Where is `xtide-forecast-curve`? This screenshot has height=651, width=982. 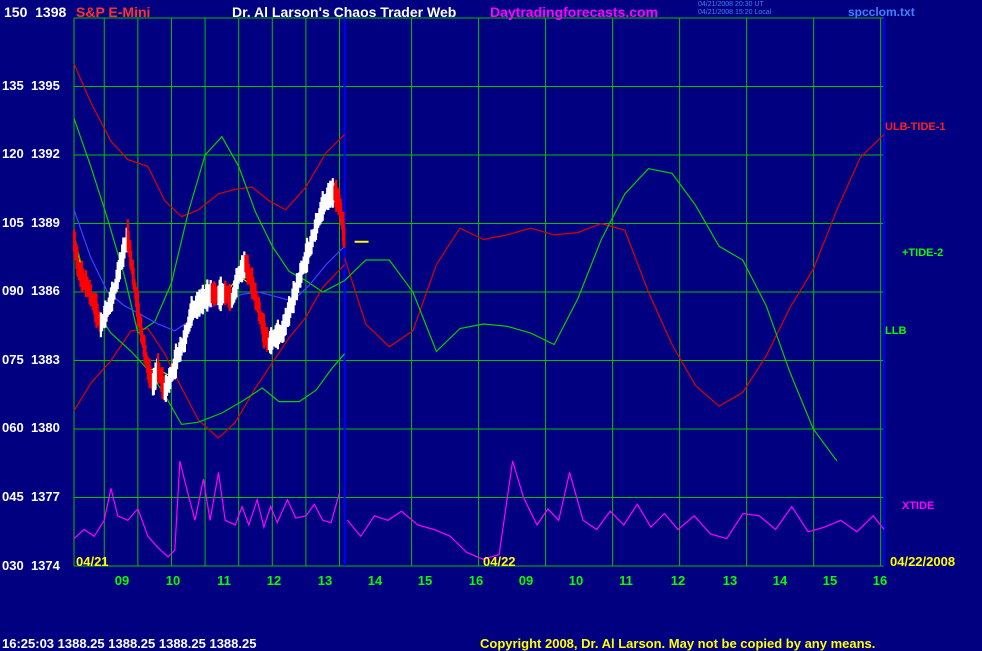 xtide-forecast-curve is located at coordinates (615, 510).